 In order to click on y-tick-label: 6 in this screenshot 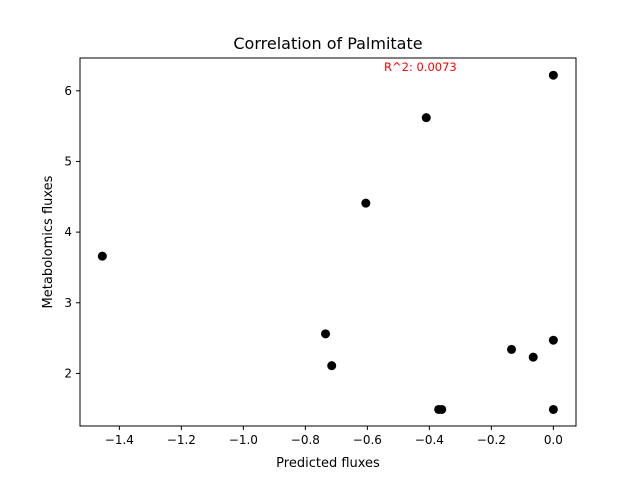, I will do `click(68, 91)`.